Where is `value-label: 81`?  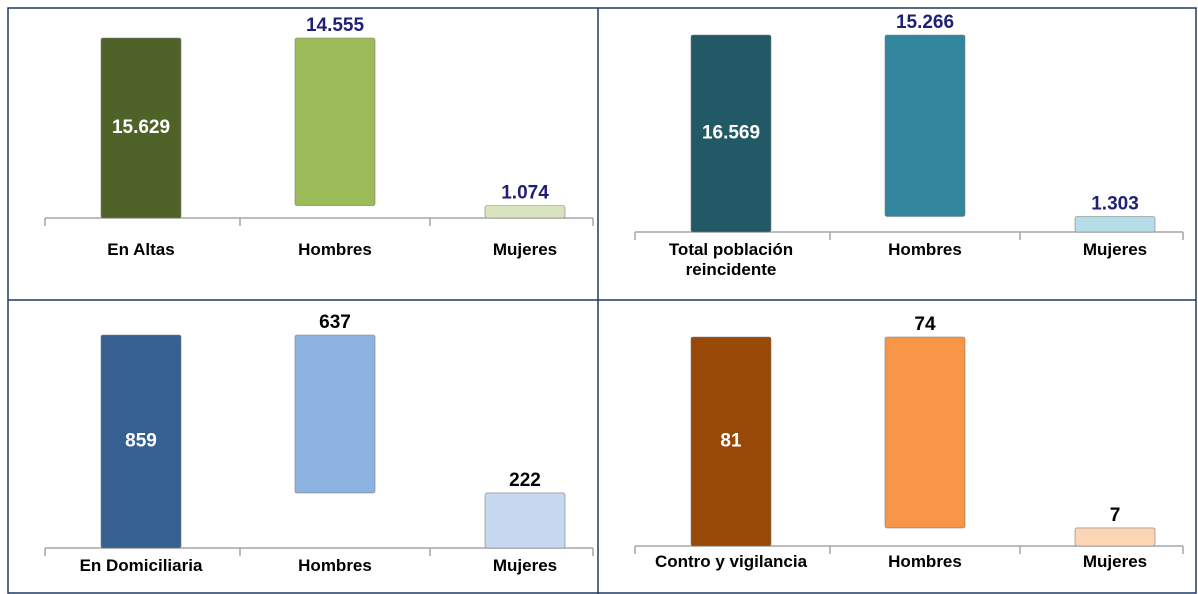 value-label: 81 is located at coordinates (731, 441).